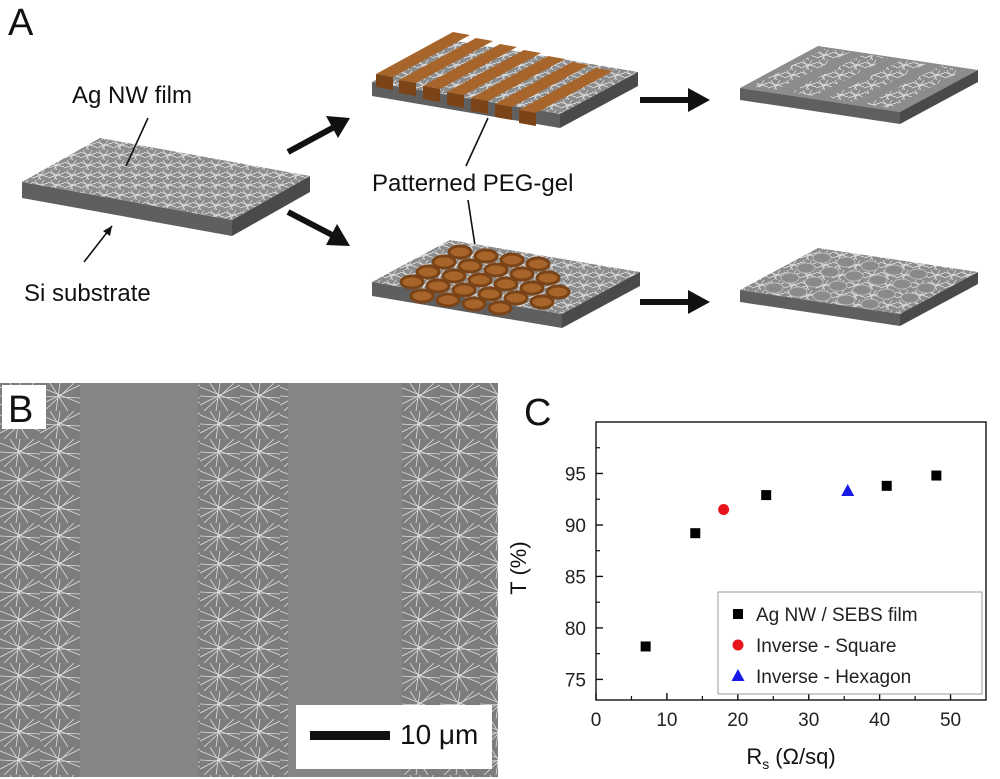 The width and height of the screenshot is (1000, 779). I want to click on label-agnw-film: Ag NW film, so click(132, 95).